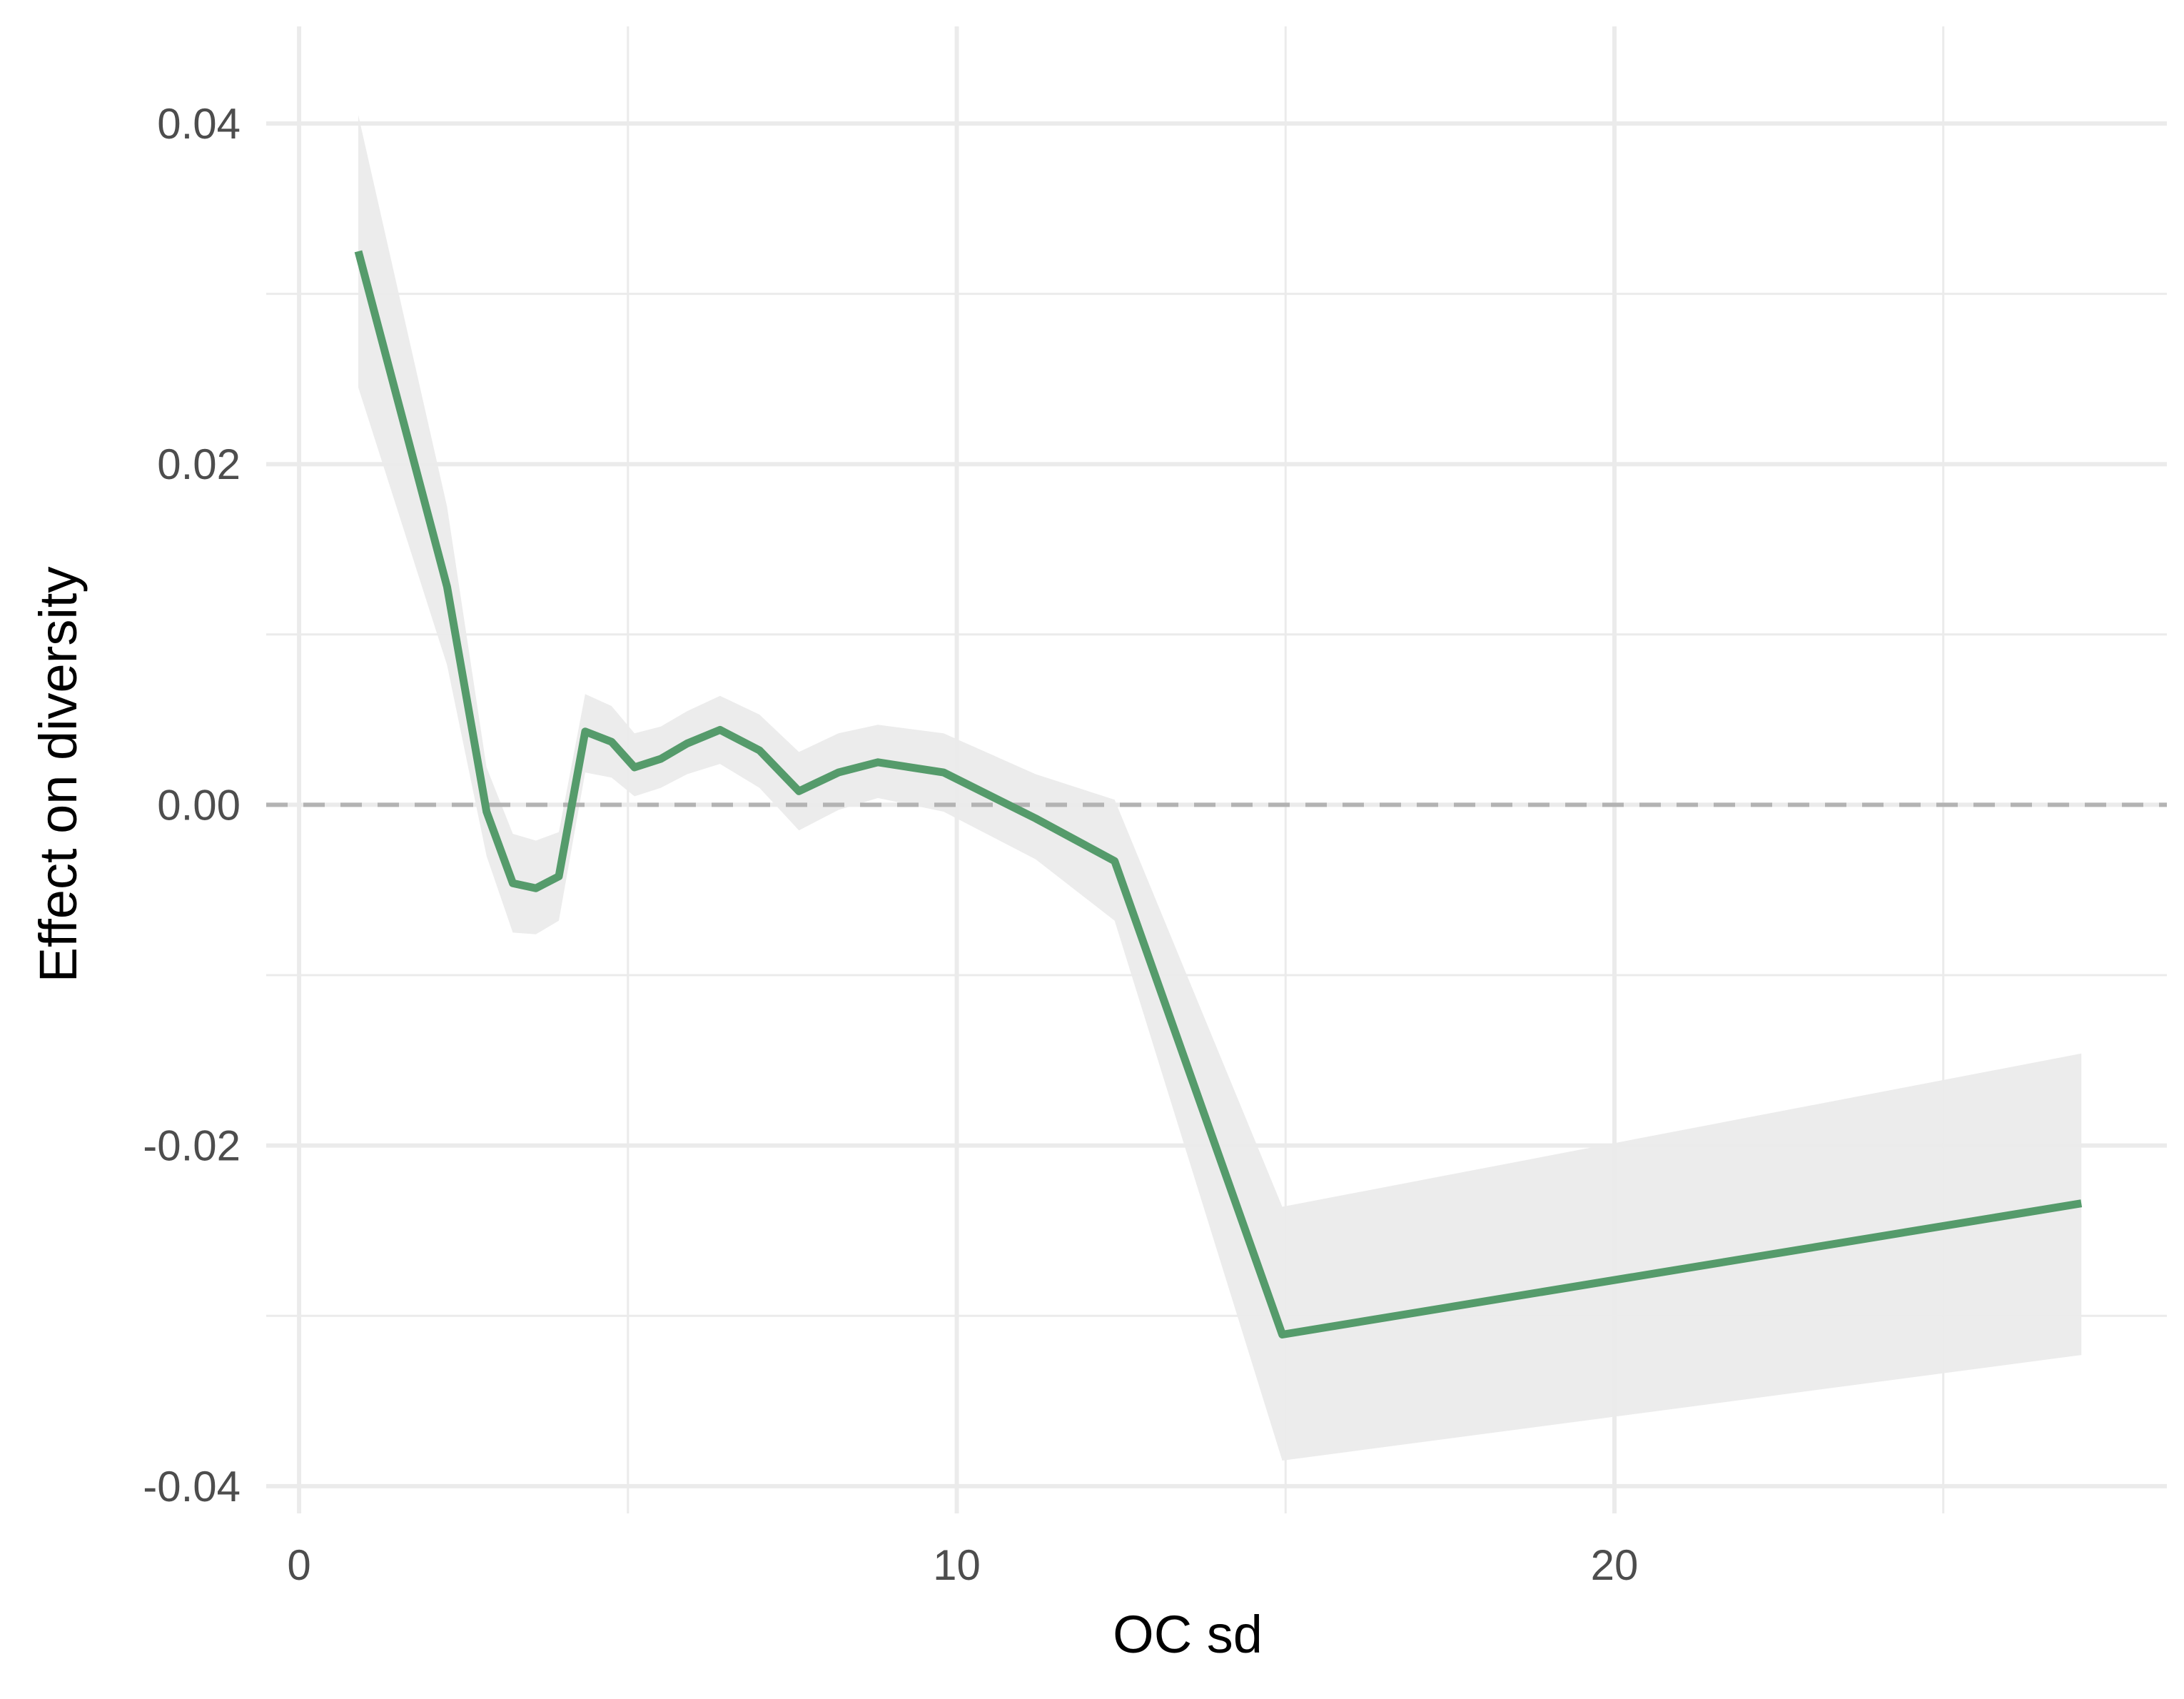 The height and width of the screenshot is (1699, 2184). Describe the element at coordinates (199, 464) in the screenshot. I see `y-tick-label: 0.02` at that location.